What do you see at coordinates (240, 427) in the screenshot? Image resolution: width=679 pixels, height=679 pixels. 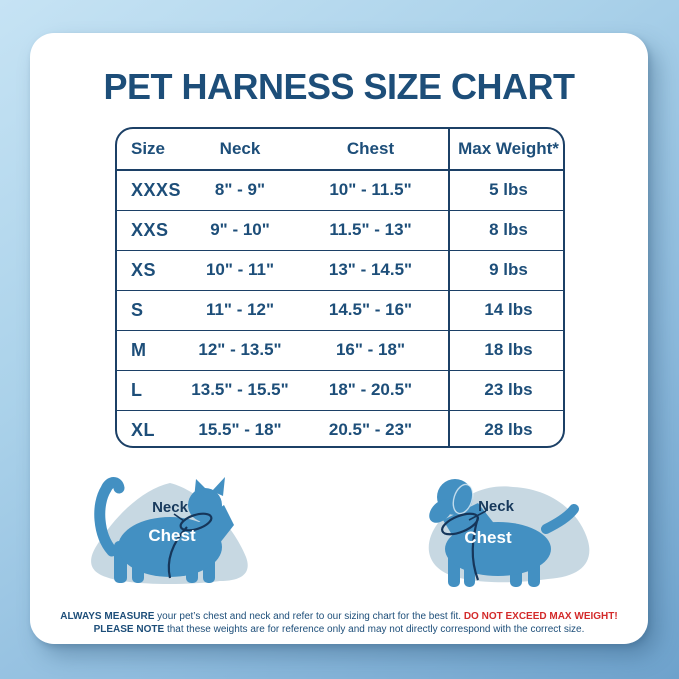 I see `neck-range: 15.5" - 18"` at bounding box center [240, 427].